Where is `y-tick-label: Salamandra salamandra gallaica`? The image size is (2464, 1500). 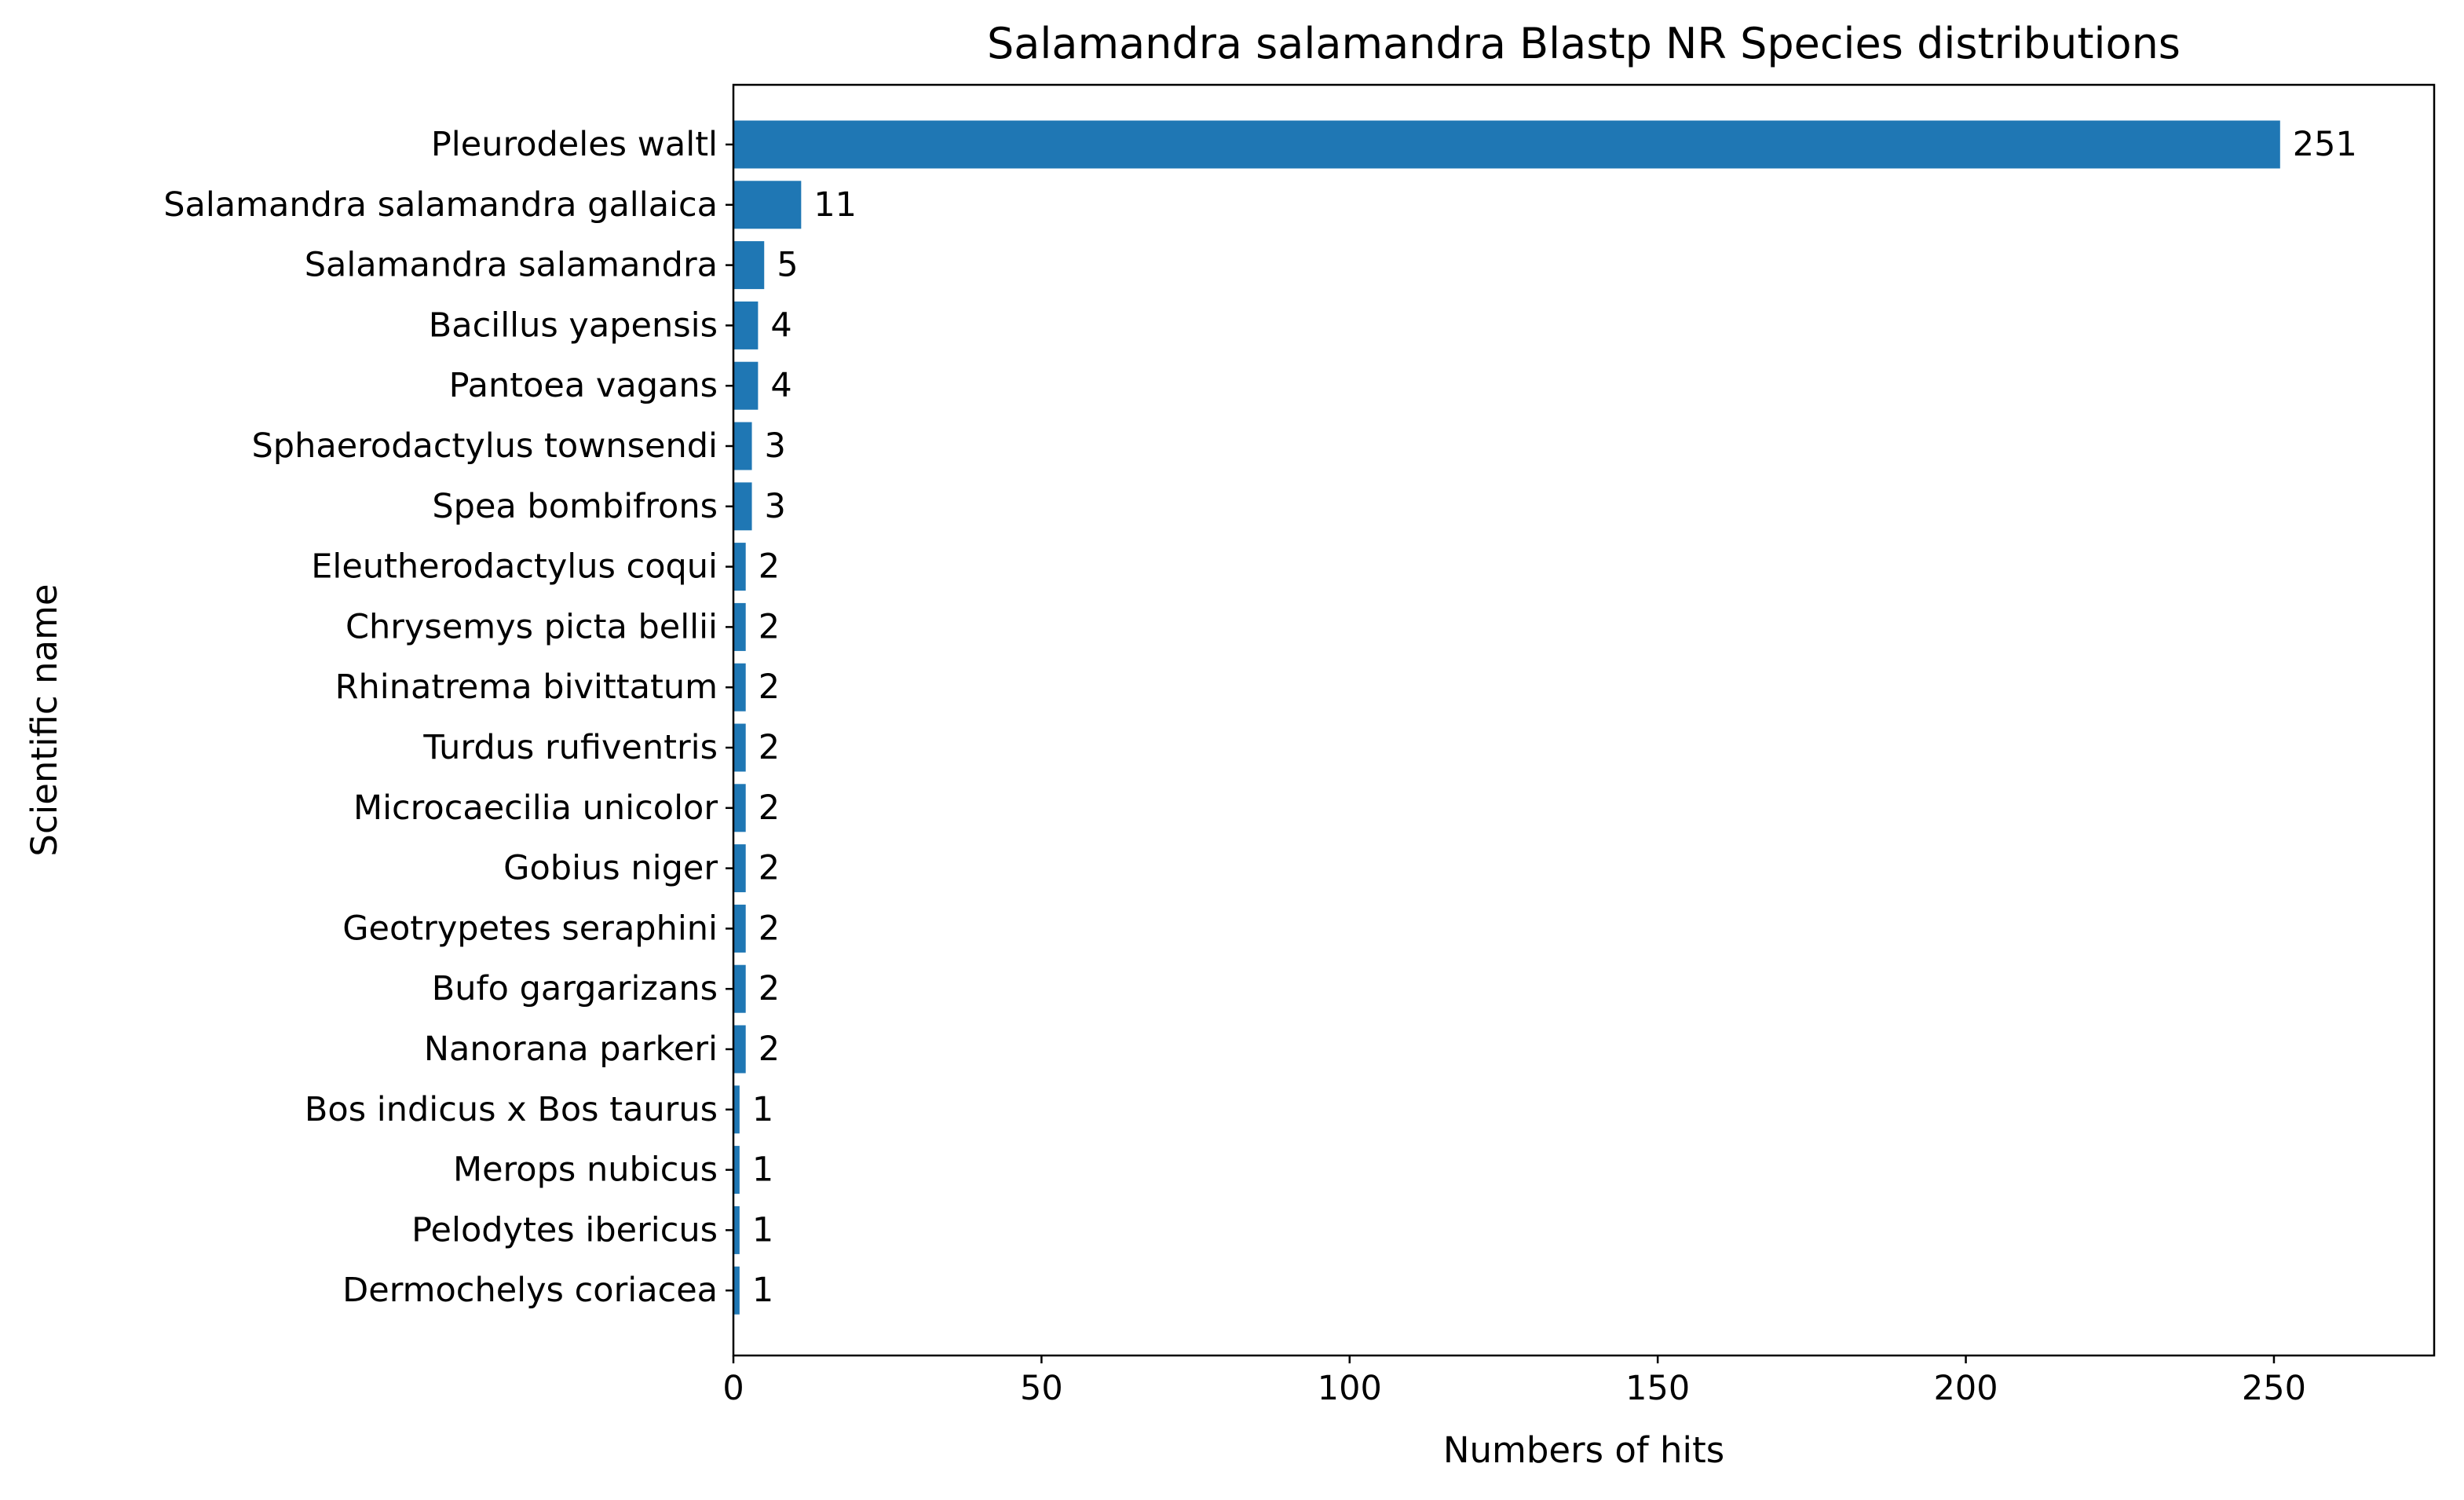 y-tick-label: Salamandra salamandra gallaica is located at coordinates (441, 205).